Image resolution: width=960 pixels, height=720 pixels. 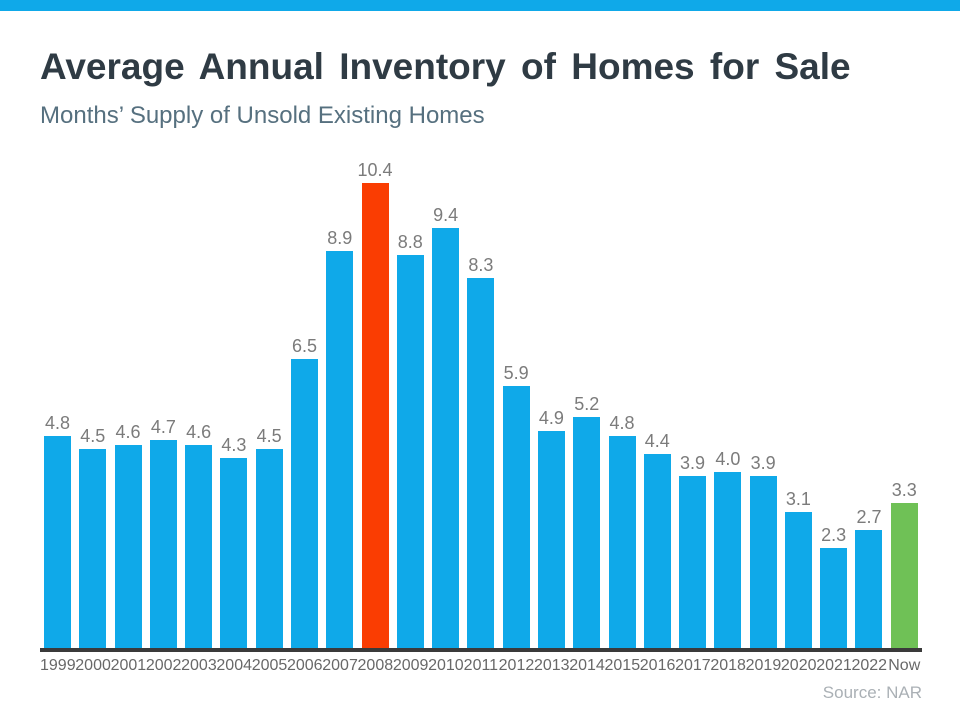 I want to click on bar-value-label: 5.9, so click(x=516, y=373).